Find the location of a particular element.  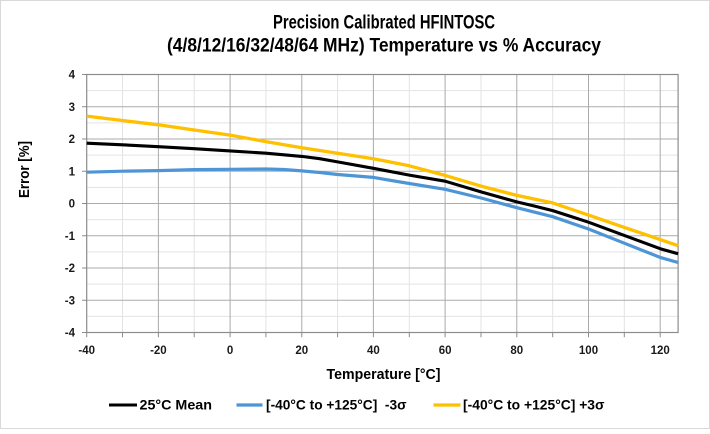

svg-text: [-40°C to +125°C] -3σ is located at coordinates (336, 405).